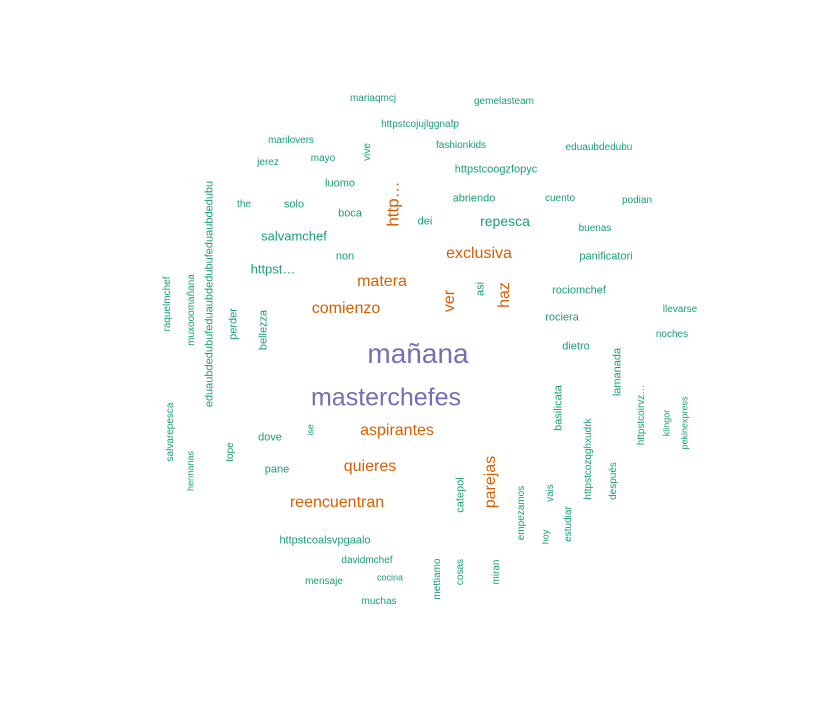  What do you see at coordinates (386, 397) in the screenshot?
I see `word: masterchefes` at bounding box center [386, 397].